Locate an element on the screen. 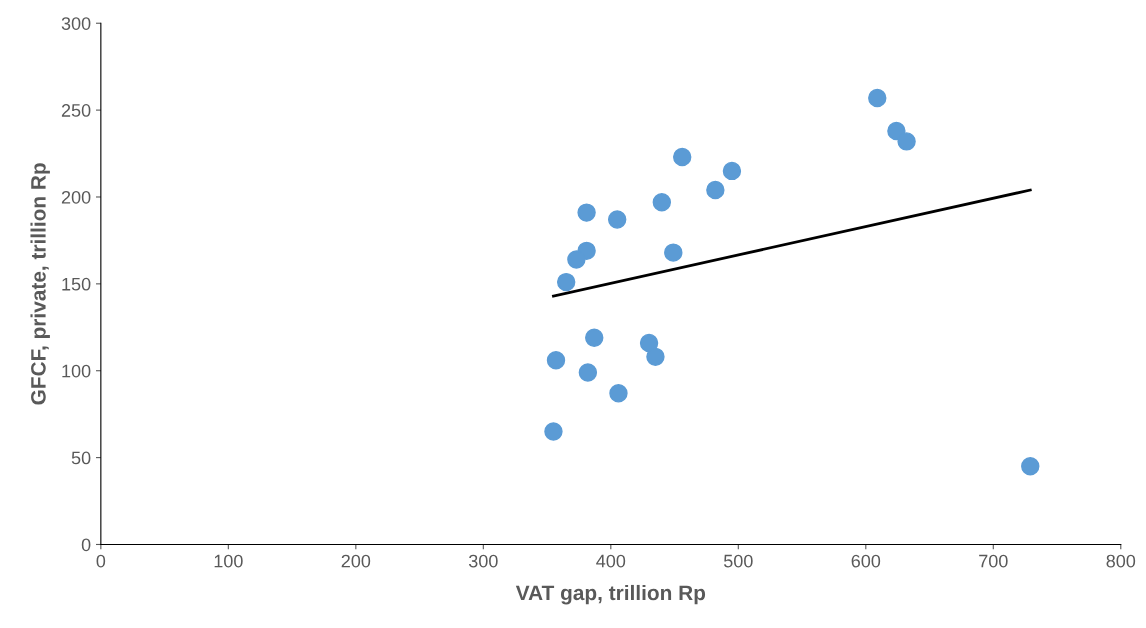 This screenshot has width=1146, height=628. x-tick-label: 0 is located at coordinates (101, 561).